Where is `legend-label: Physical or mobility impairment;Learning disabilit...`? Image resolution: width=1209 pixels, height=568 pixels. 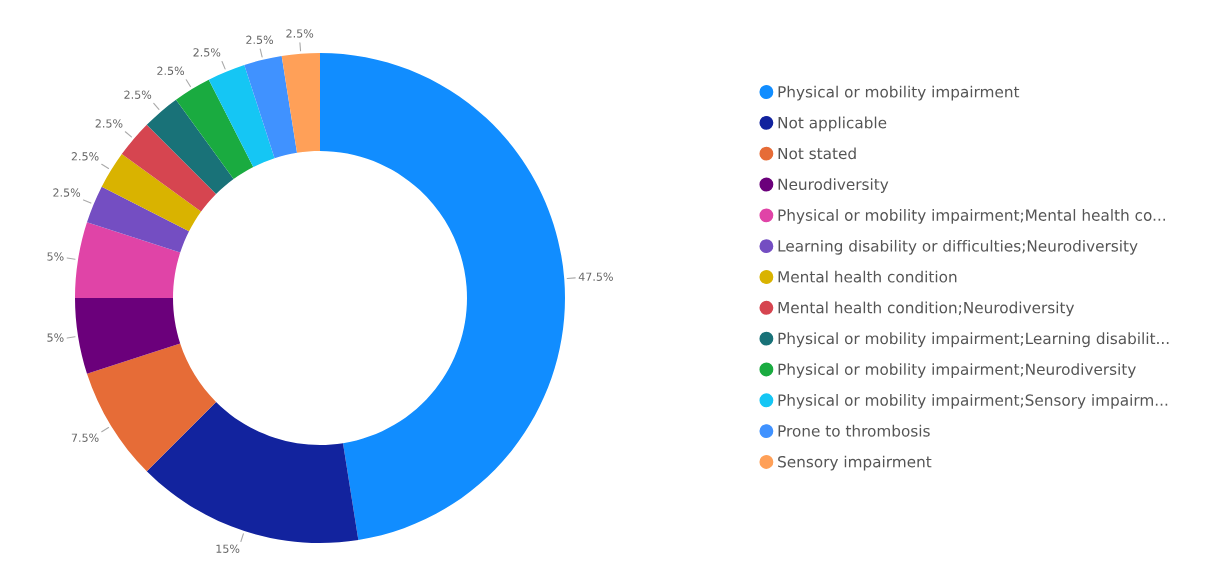
legend-label: Physical or mobility impairment;Learning disabilit... is located at coordinates (973, 340).